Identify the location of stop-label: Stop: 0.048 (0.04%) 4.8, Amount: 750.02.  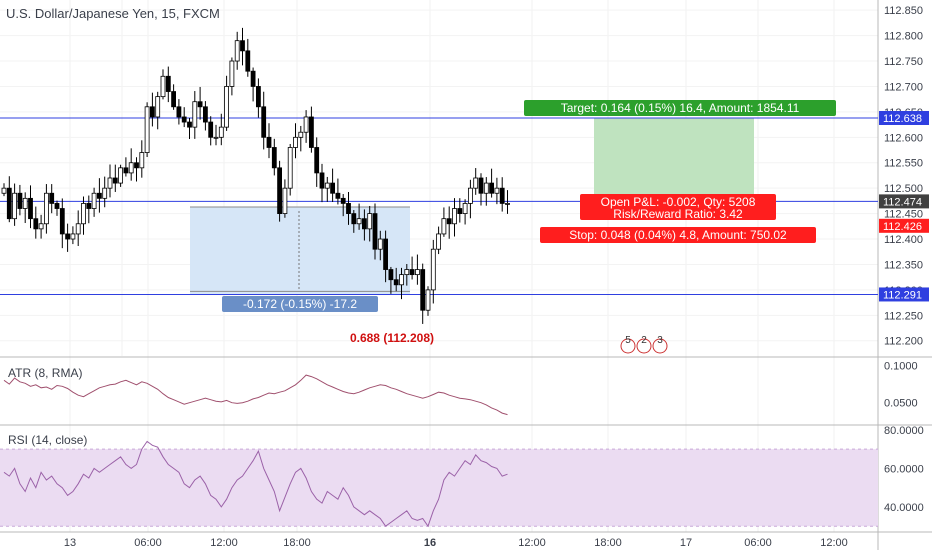
(678, 235).